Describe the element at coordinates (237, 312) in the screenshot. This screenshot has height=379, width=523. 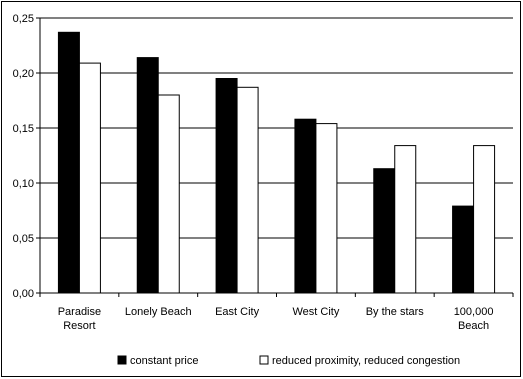
I see `x-tick-label: East City` at that location.